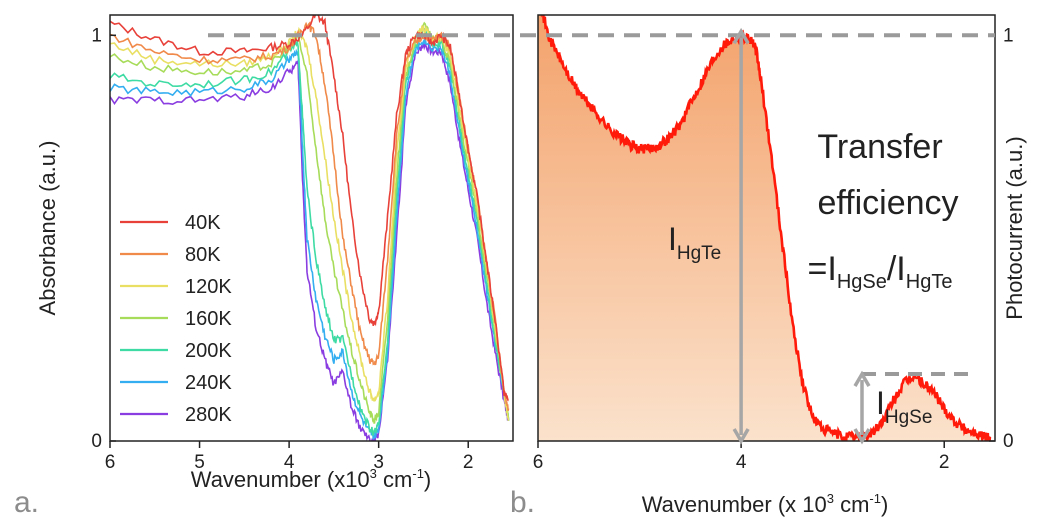 The width and height of the screenshot is (1042, 524). What do you see at coordinates (694, 242) in the screenshot?
I see `annotation-ihgte: IHgTe` at bounding box center [694, 242].